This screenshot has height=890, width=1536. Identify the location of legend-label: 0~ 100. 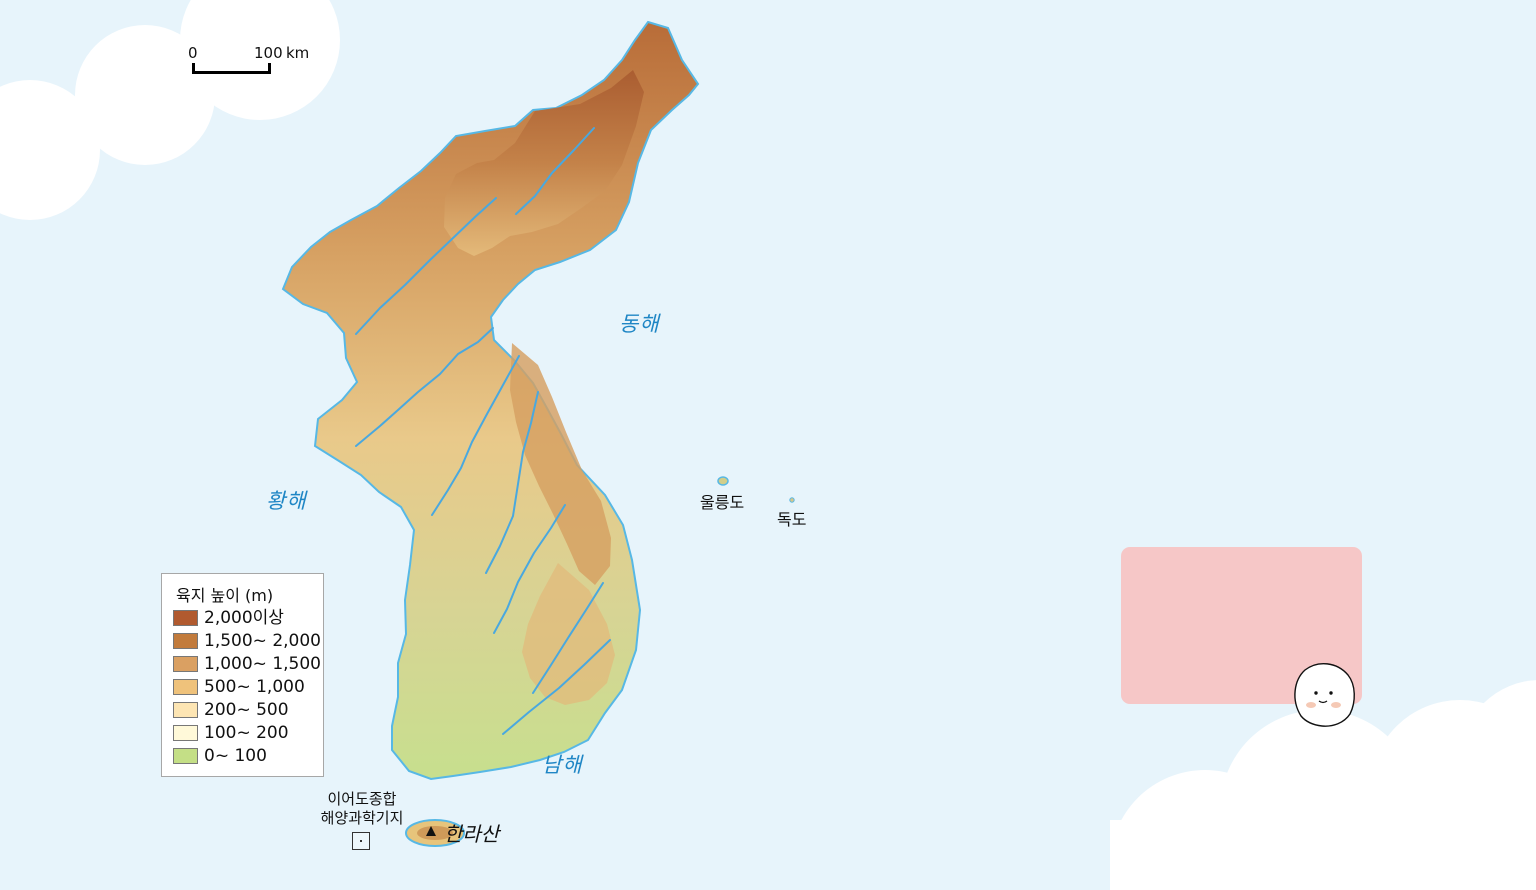
(235, 755).